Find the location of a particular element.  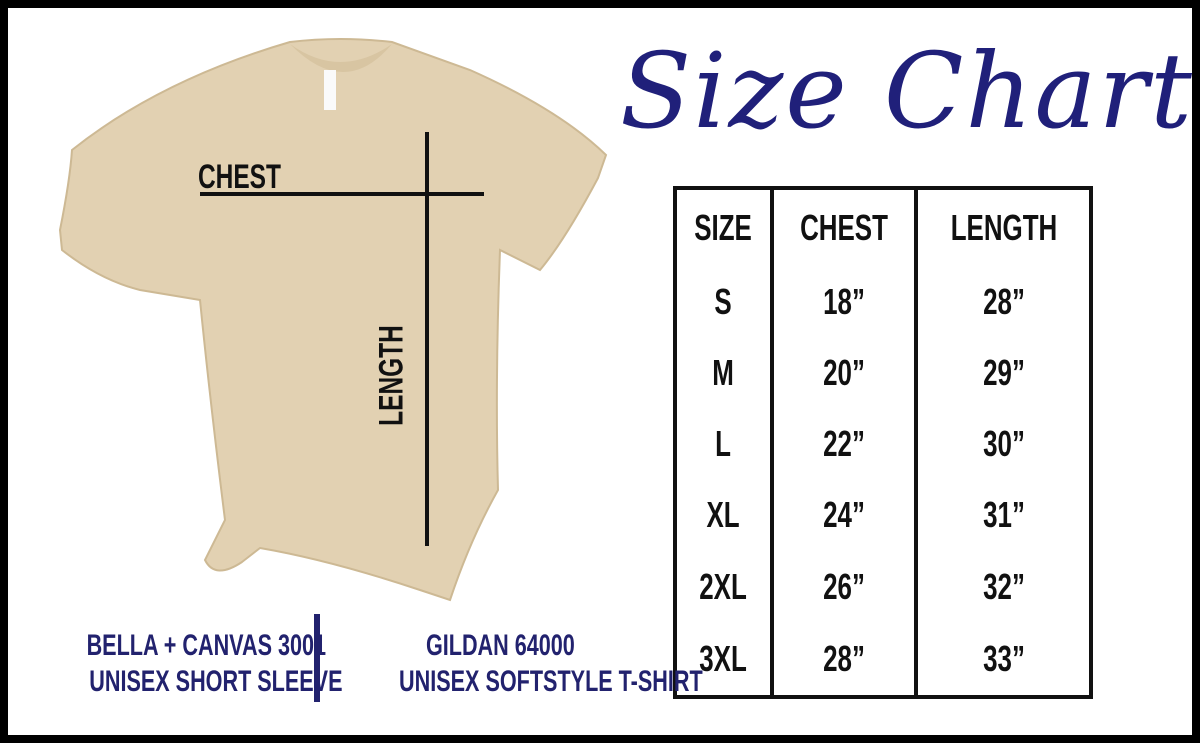

cell-chest: 24” is located at coordinates (844, 515).